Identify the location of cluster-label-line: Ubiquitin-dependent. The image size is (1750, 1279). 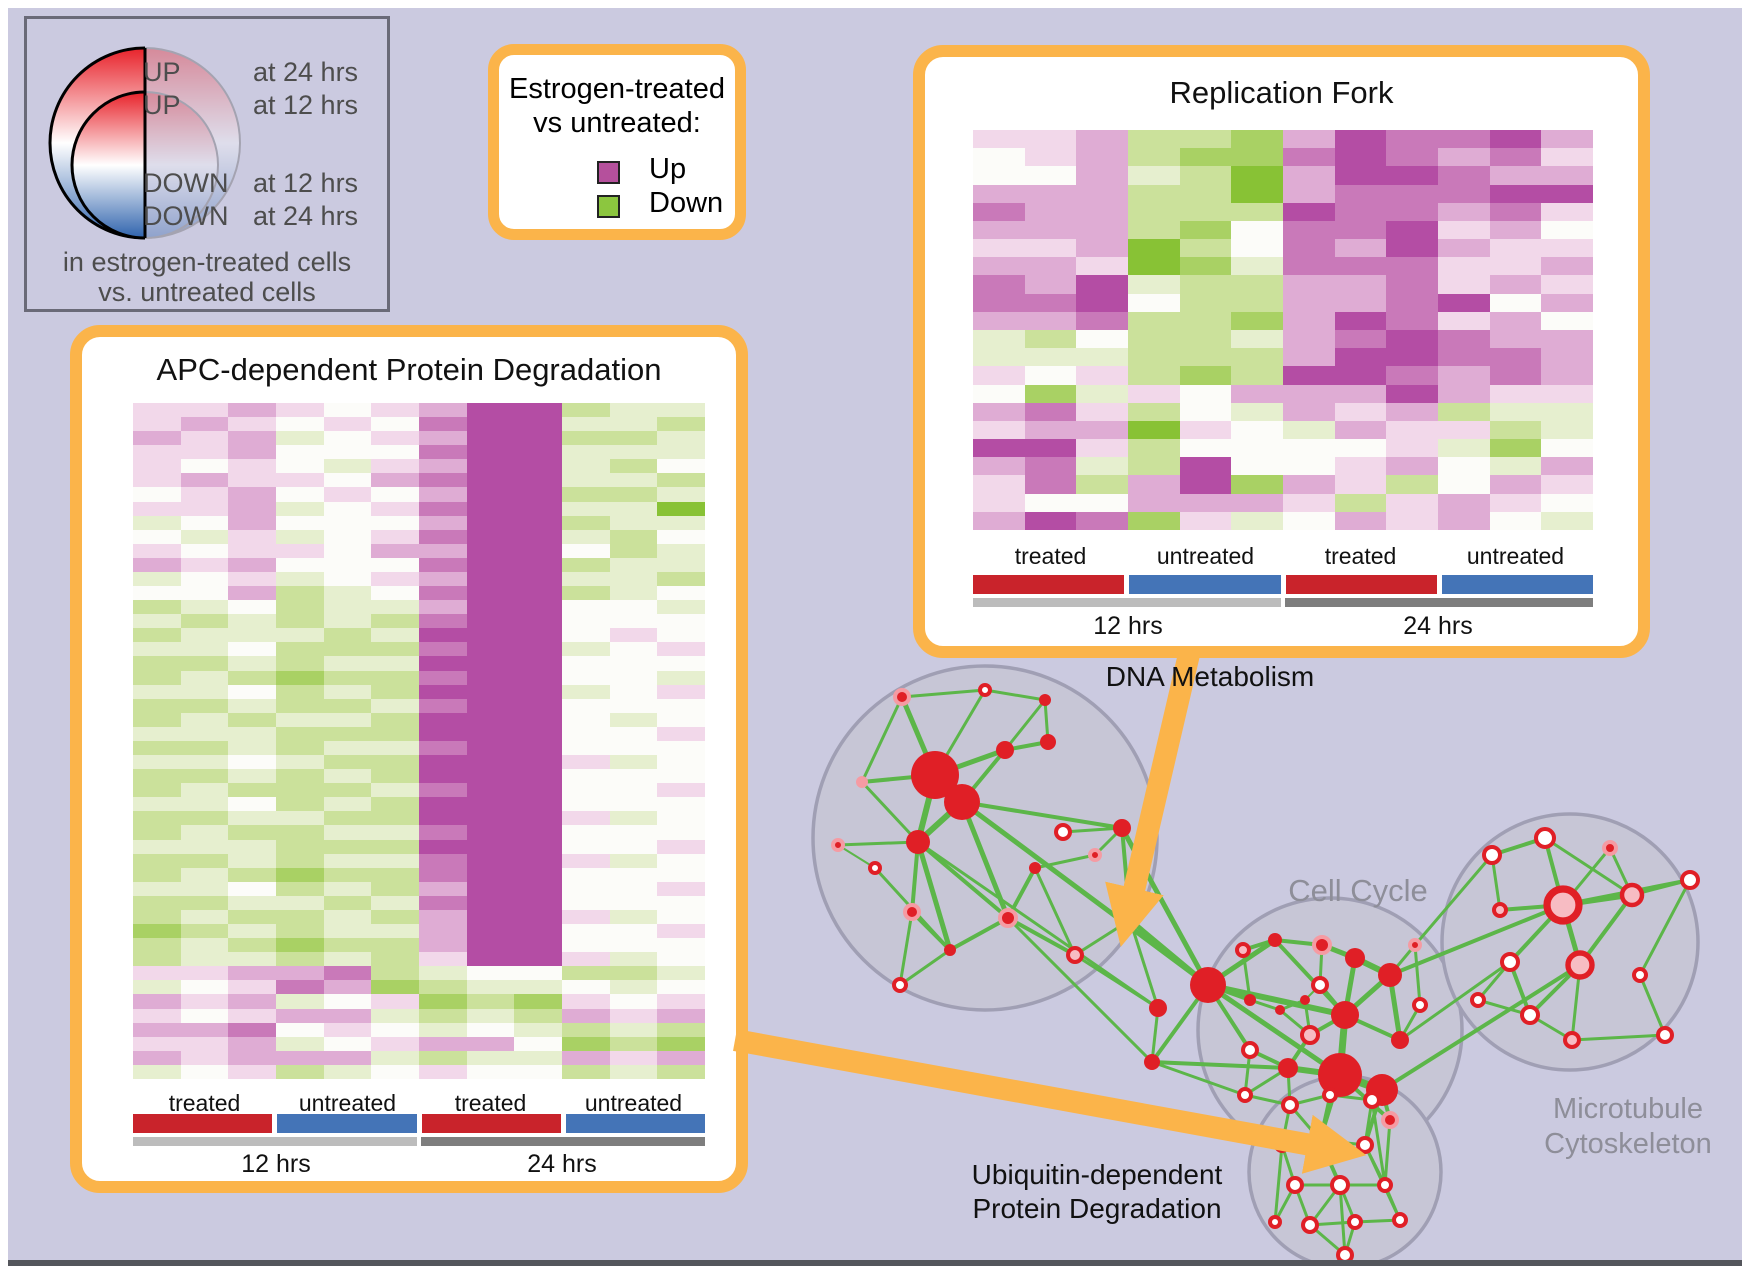
(1097, 1174).